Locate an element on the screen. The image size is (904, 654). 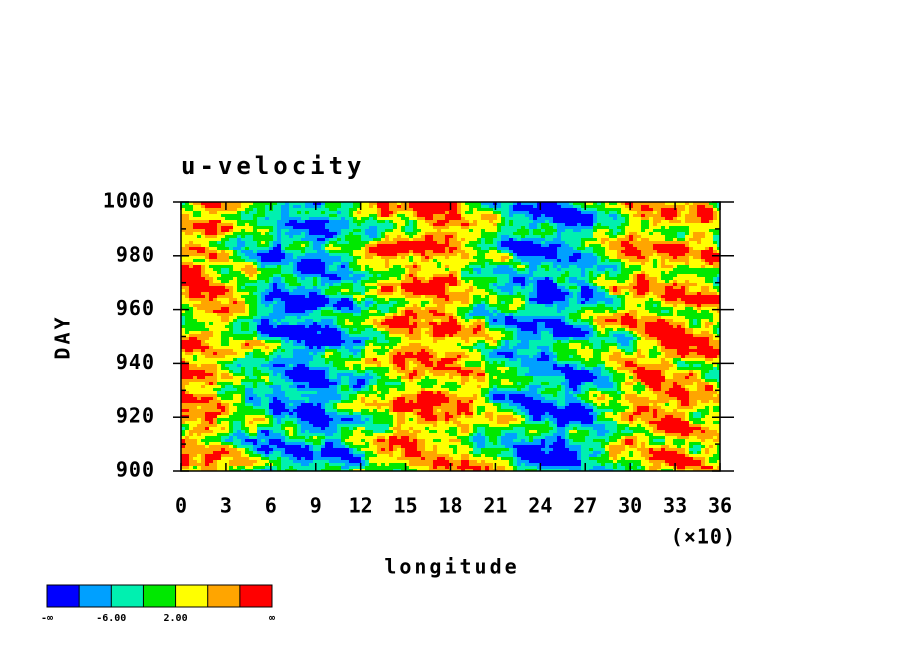
x-tick-label: 30 is located at coordinates (630, 506).